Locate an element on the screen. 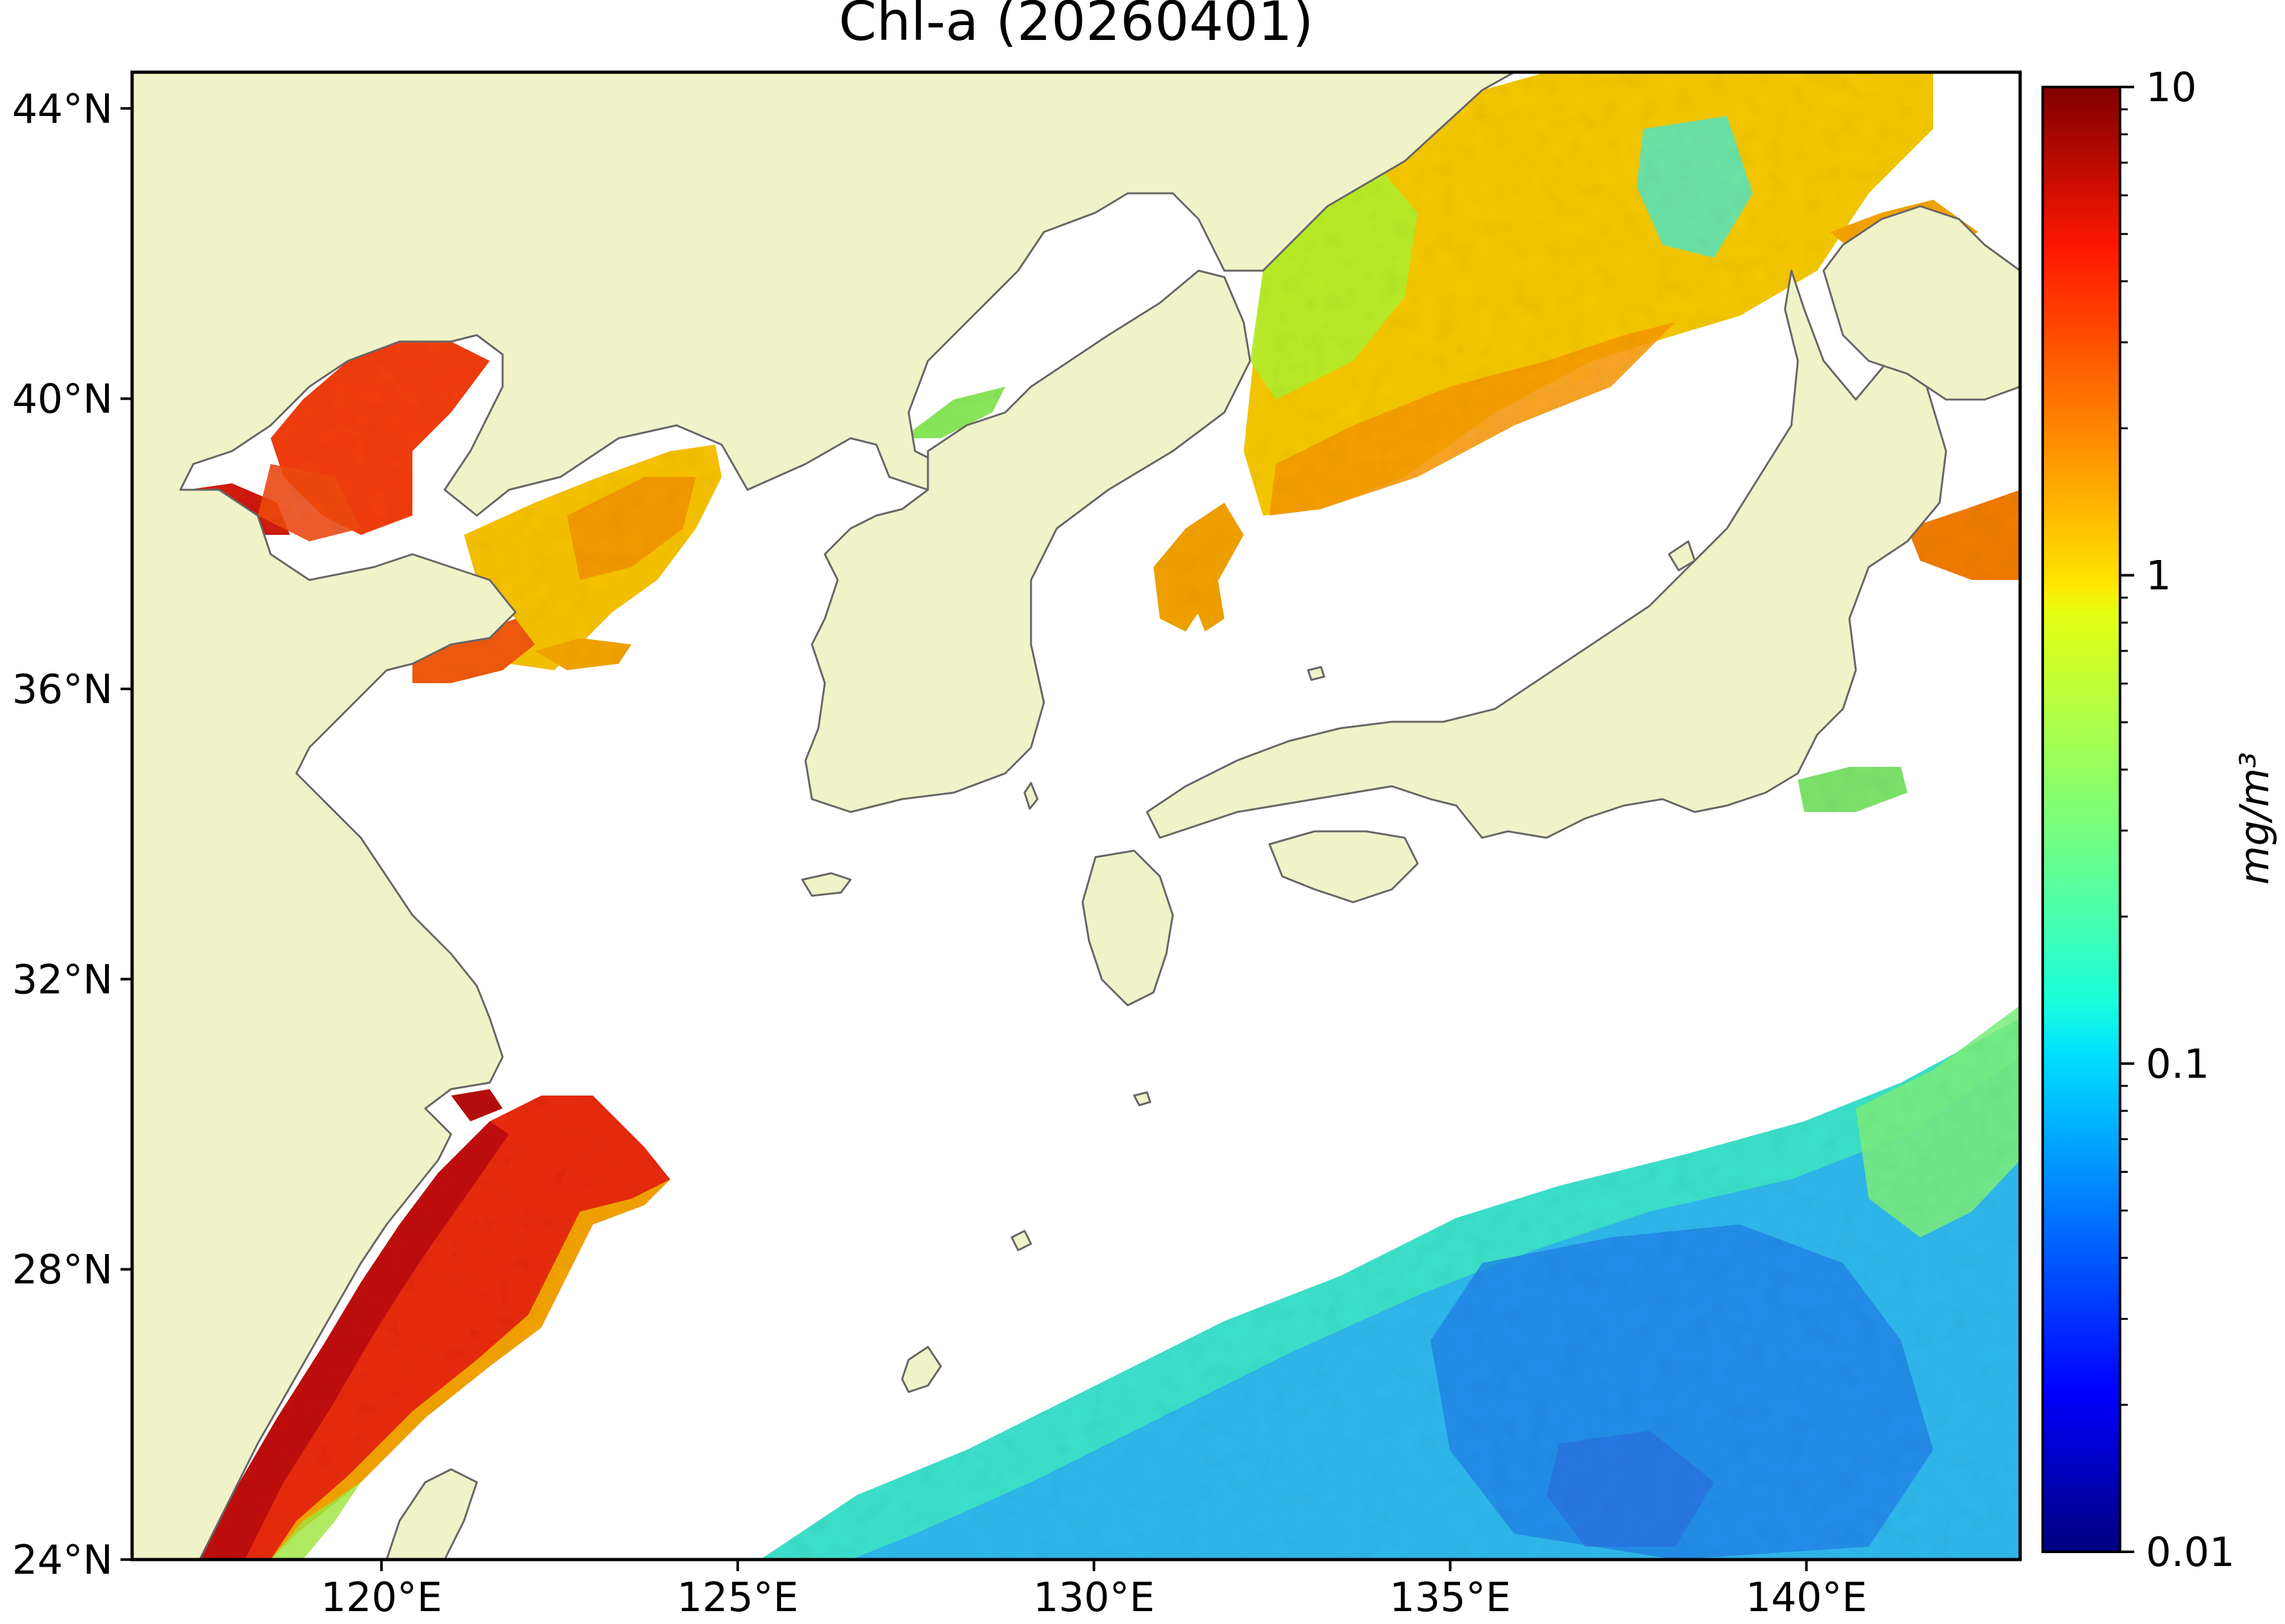 The height and width of the screenshot is (1624, 2285). colorbar-gradient is located at coordinates (2081, 820).